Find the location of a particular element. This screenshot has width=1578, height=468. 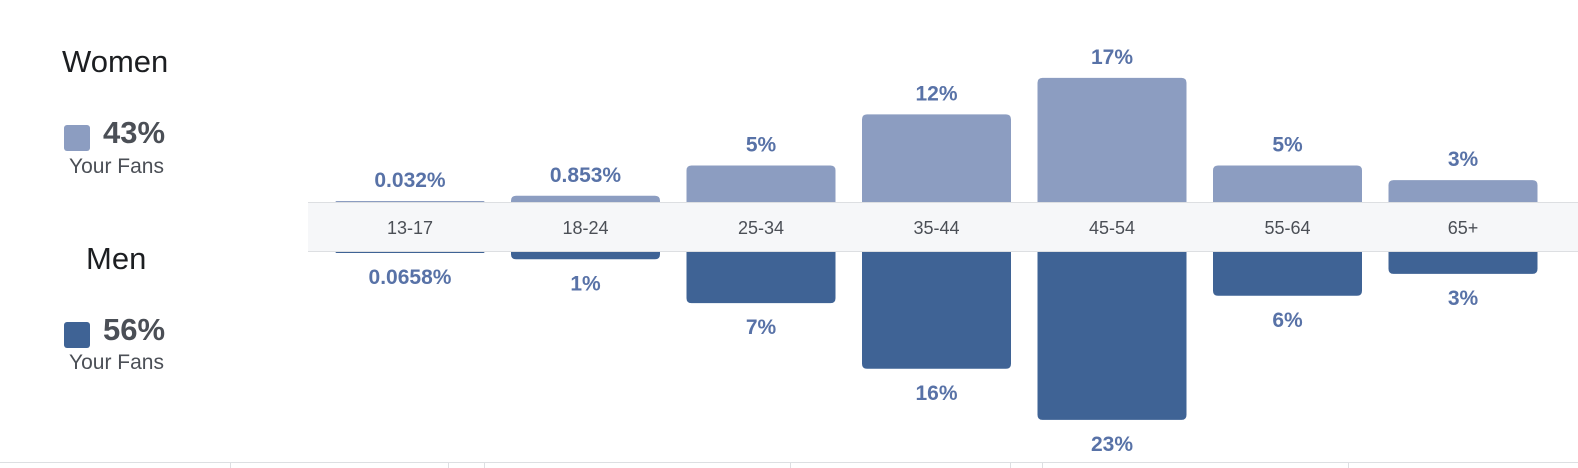

men-value-label: 7% is located at coordinates (761, 327).